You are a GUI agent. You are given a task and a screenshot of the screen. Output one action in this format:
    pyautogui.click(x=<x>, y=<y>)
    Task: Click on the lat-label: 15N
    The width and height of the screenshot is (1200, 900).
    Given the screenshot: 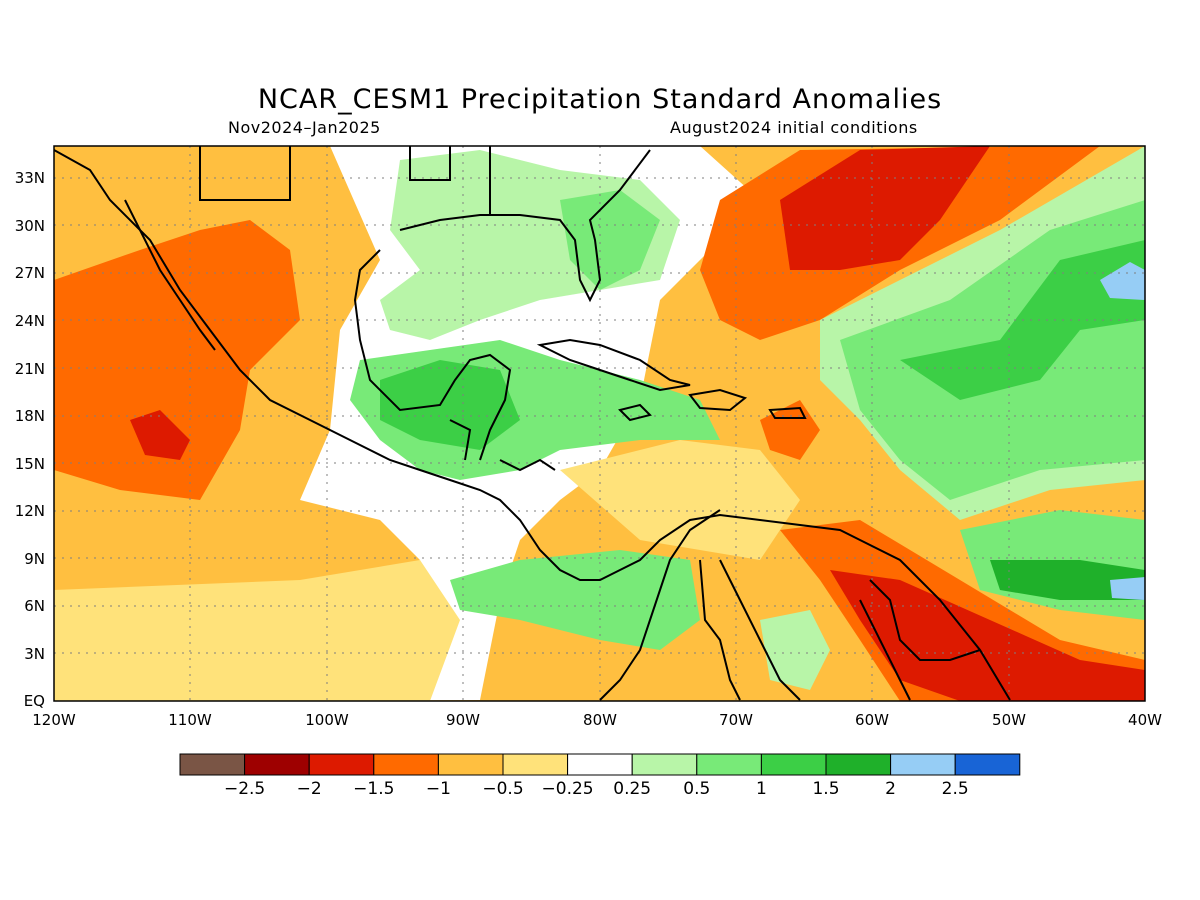 What is the action you would take?
    pyautogui.click(x=30, y=464)
    